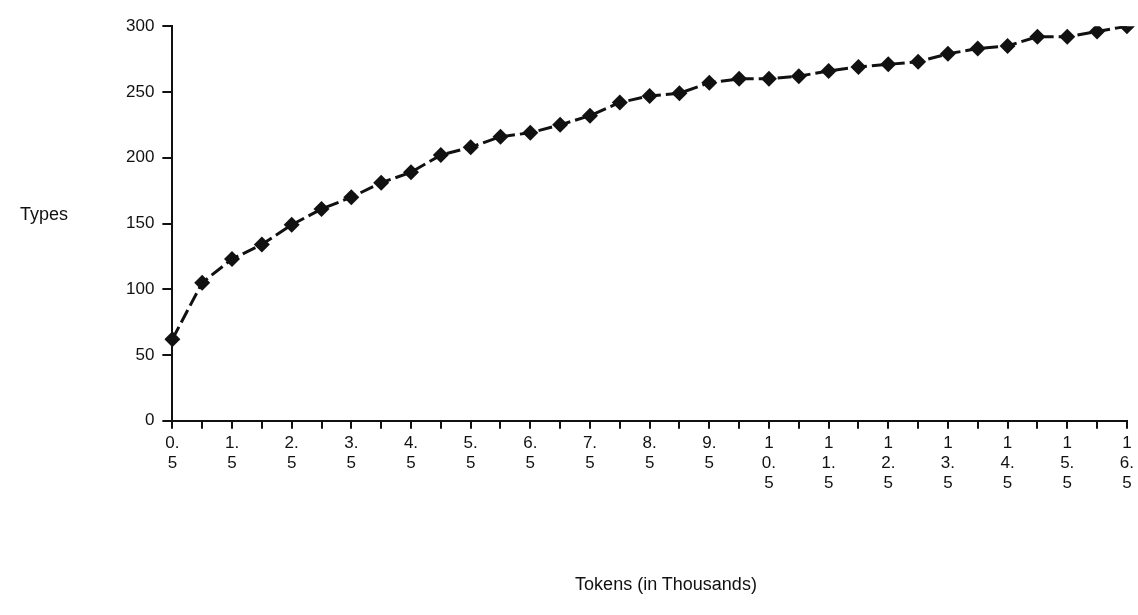 The height and width of the screenshot is (615, 1138). What do you see at coordinates (172, 452) in the screenshot?
I see `x-tick-label: 0.5` at bounding box center [172, 452].